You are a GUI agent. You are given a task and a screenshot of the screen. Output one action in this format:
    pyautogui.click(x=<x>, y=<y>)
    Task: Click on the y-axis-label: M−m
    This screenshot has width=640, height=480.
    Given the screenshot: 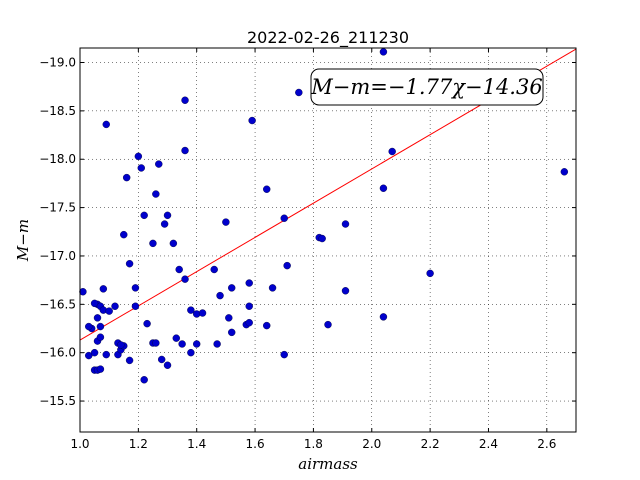 What is the action you would take?
    pyautogui.click(x=23, y=240)
    